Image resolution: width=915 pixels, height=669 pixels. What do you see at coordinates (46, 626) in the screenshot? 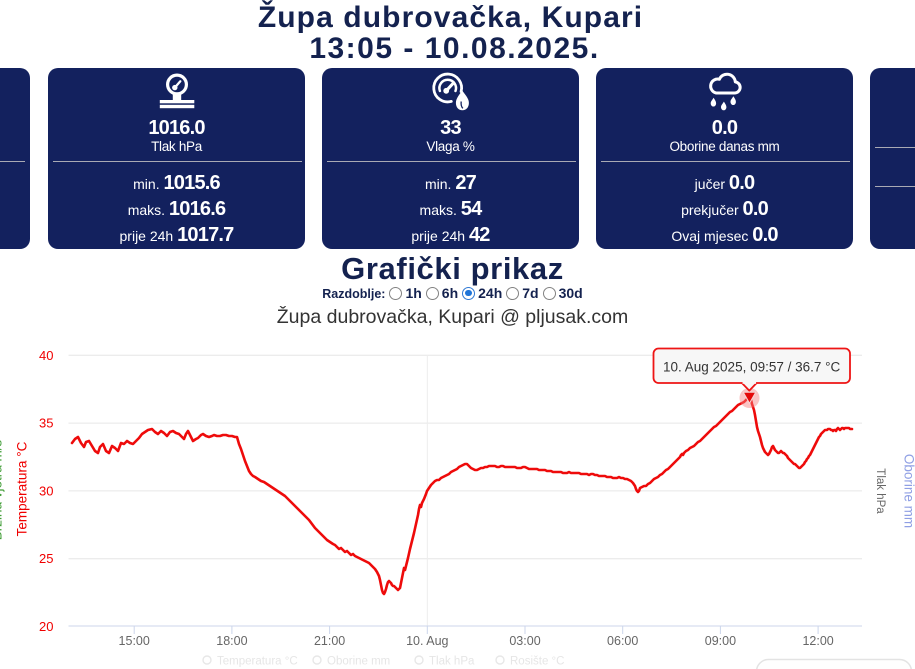
I see `svg-text: 20` at bounding box center [46, 626].